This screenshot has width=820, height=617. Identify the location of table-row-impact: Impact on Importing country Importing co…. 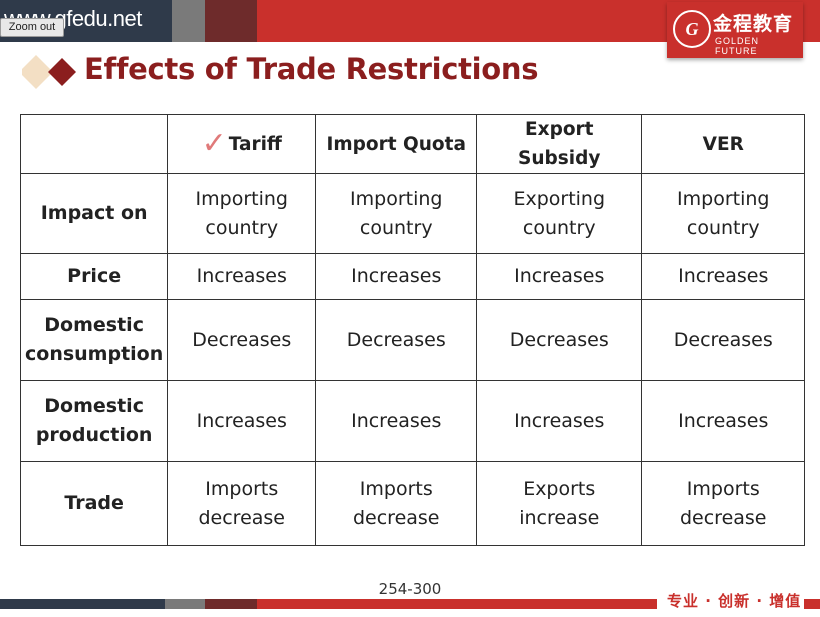
(412, 213).